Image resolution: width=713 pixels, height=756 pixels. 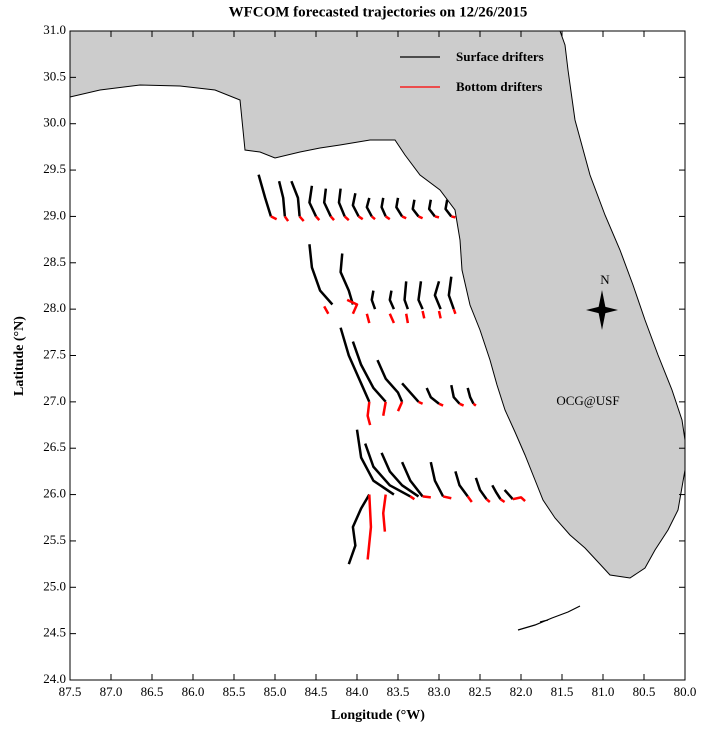 What do you see at coordinates (549, 618) in the screenshot?
I see `keys` at bounding box center [549, 618].